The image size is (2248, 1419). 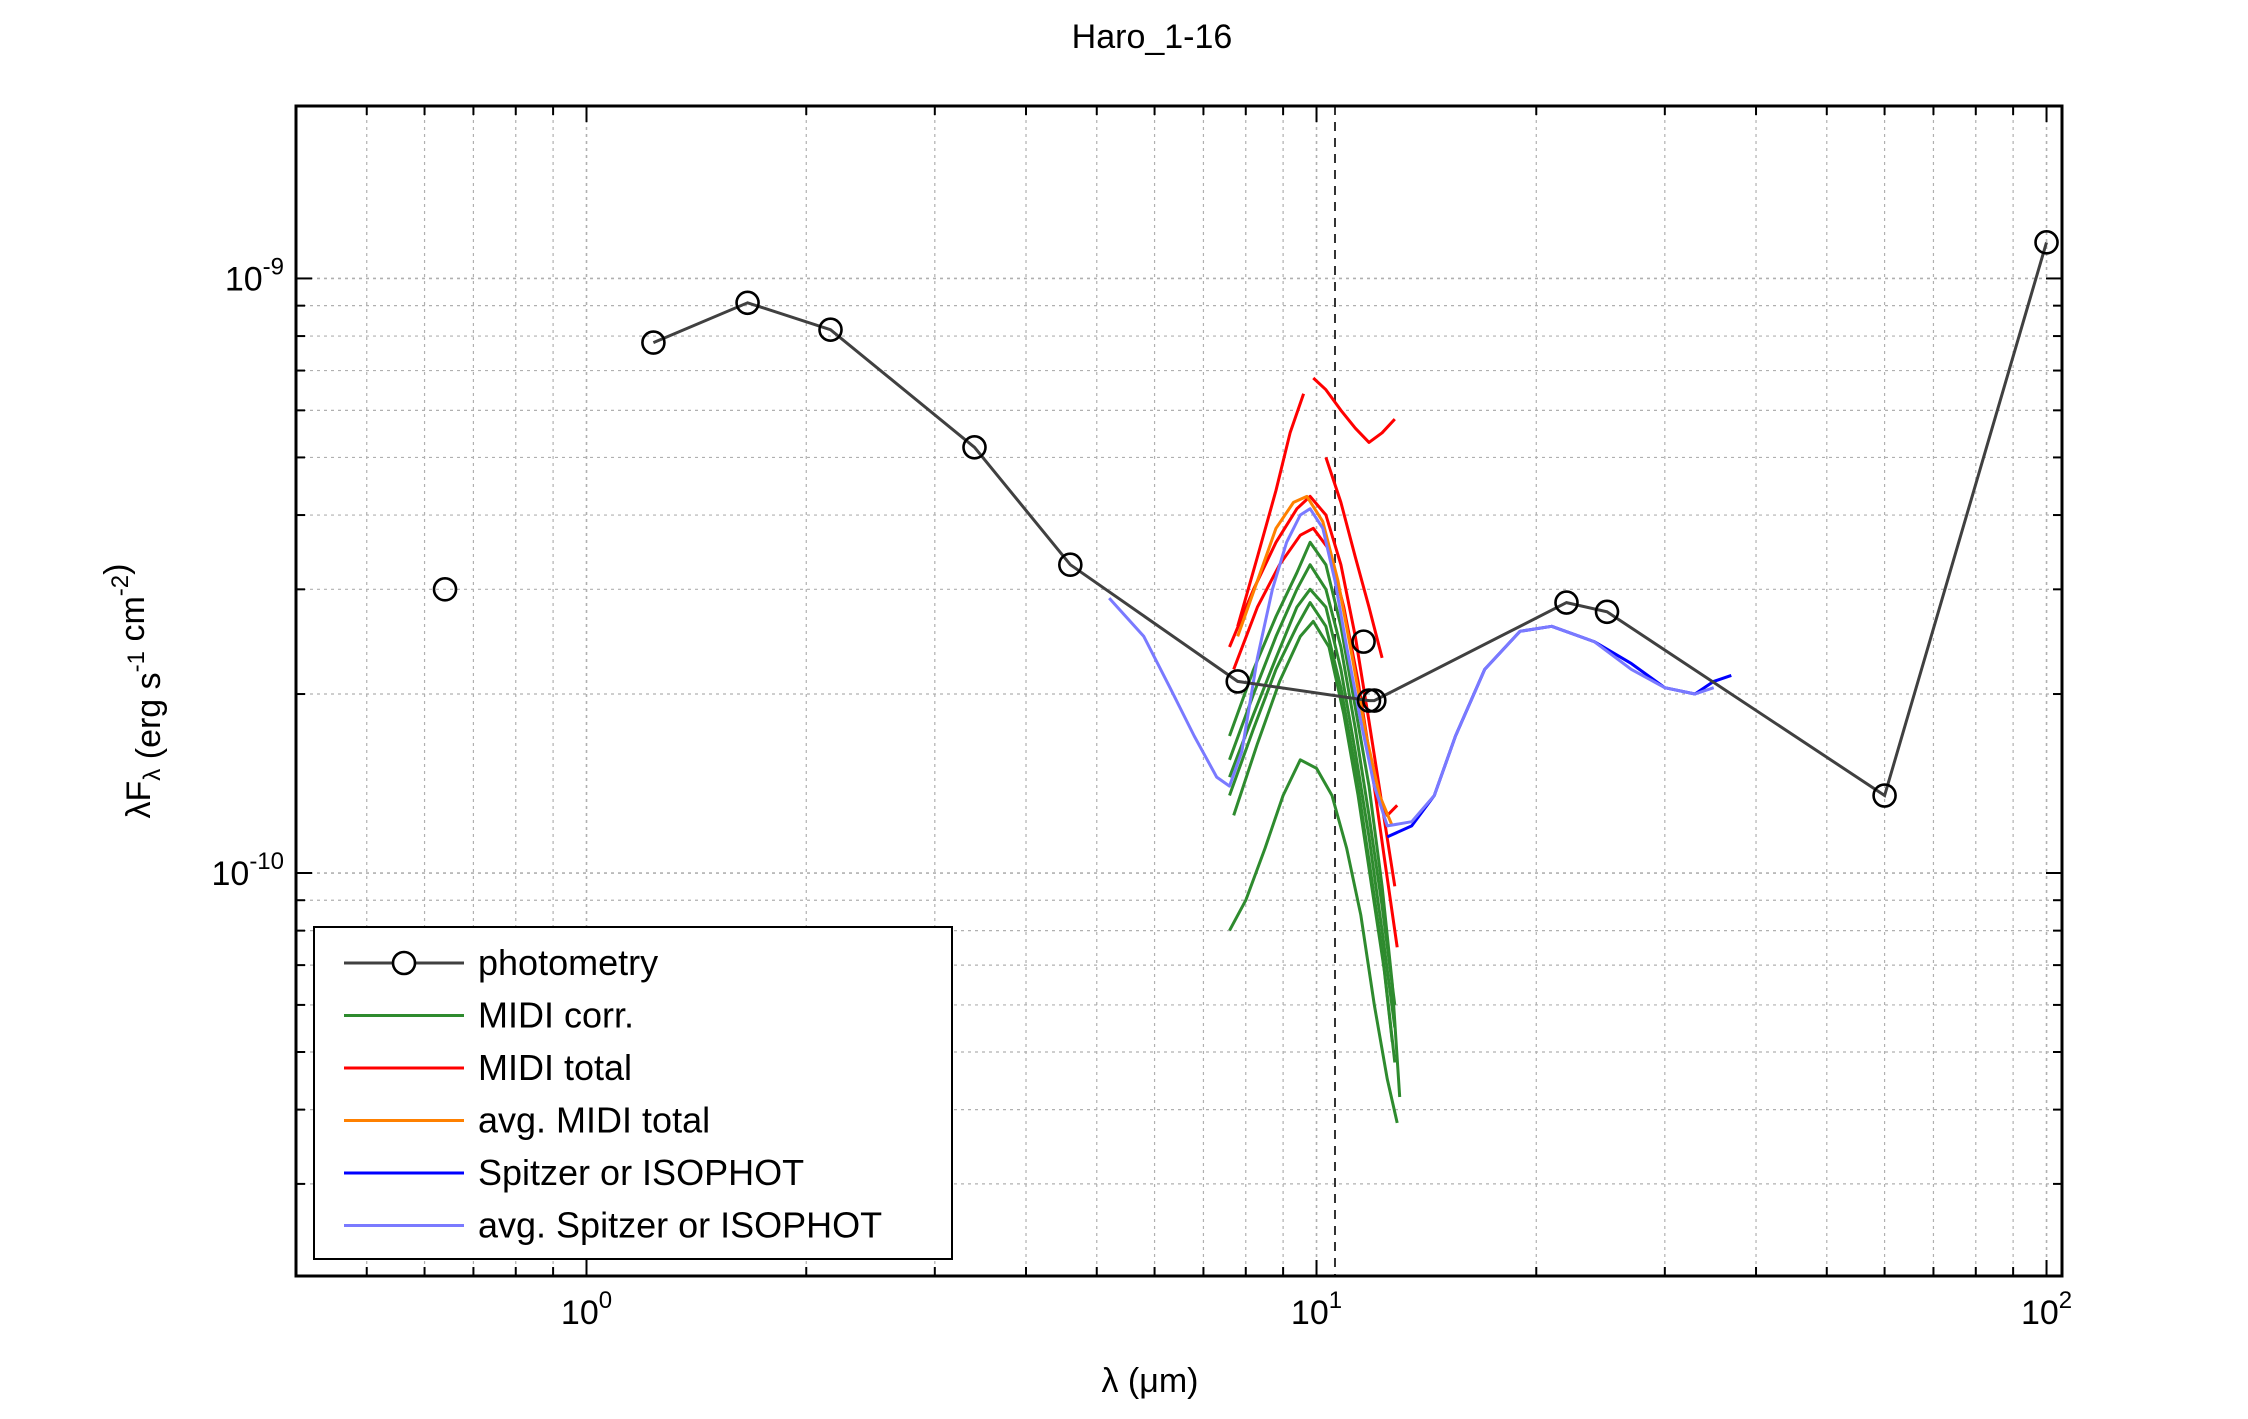 I want to click on series-avg-midi-total, so click(x=1315, y=660).